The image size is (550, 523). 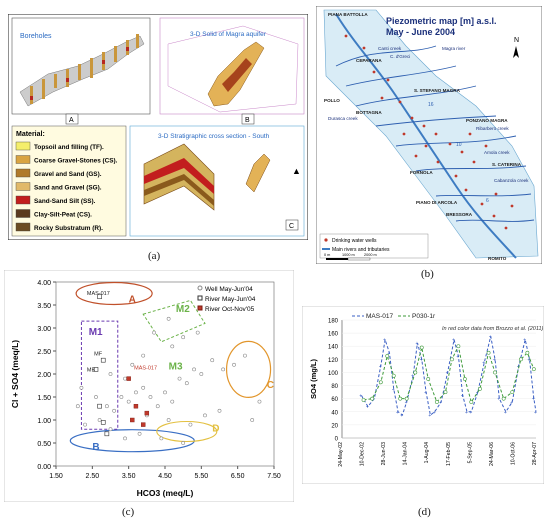 What do you see at coordinates (248, 369) in the screenshot?
I see `group-c-ellipse` at bounding box center [248, 369].